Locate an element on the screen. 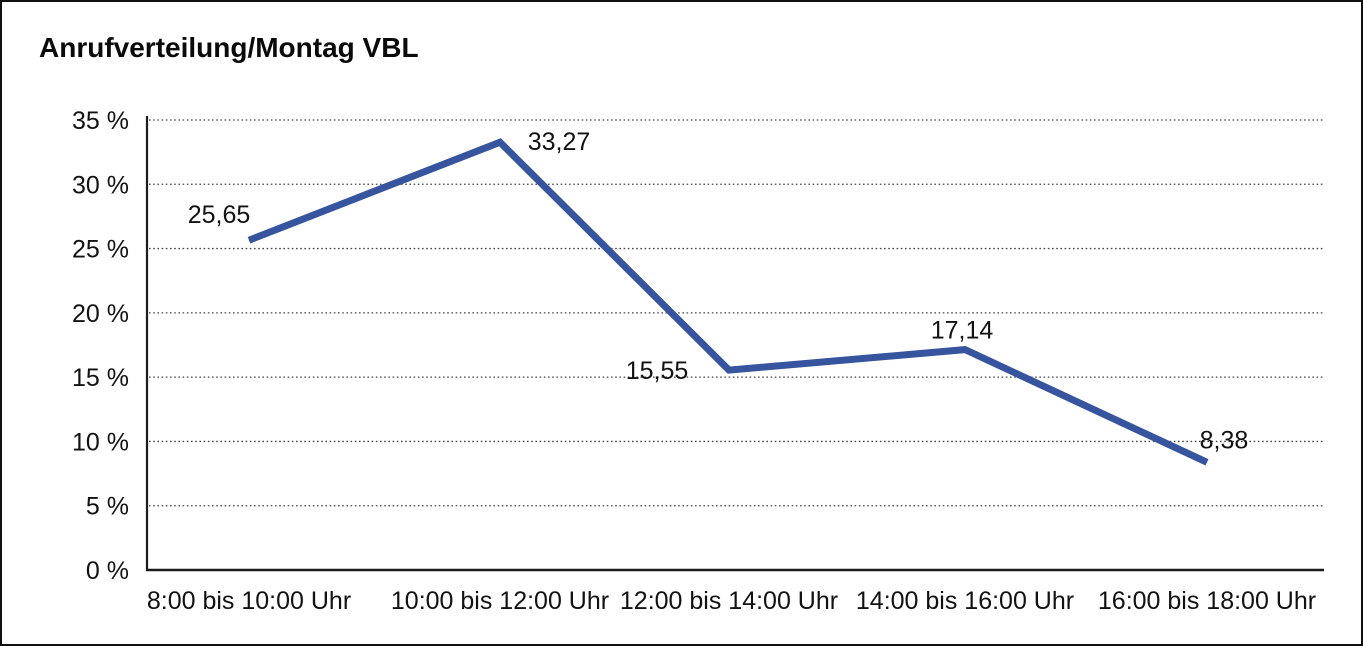 This screenshot has width=1363, height=646. y-tick-label: 10 % is located at coordinates (100, 442).